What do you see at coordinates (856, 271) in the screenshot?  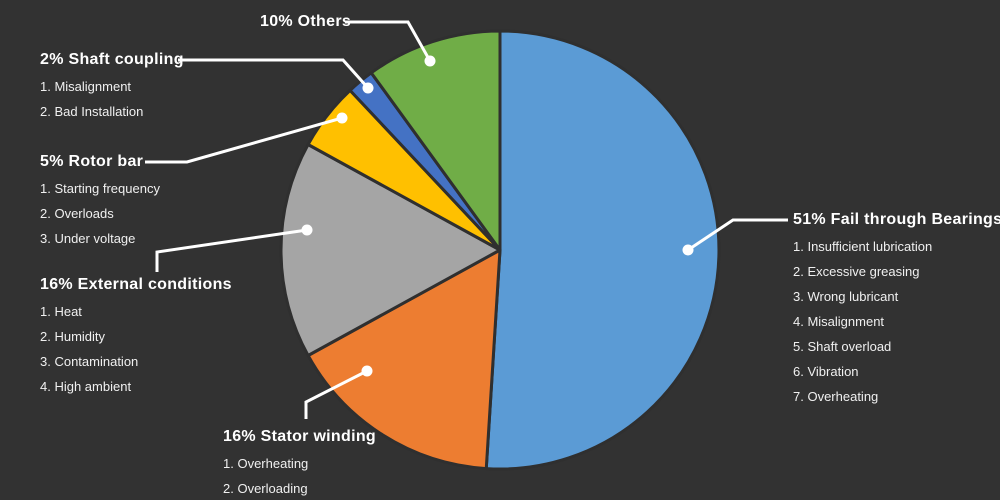 I see `callout-item: 2. Excessive greasing` at bounding box center [856, 271].